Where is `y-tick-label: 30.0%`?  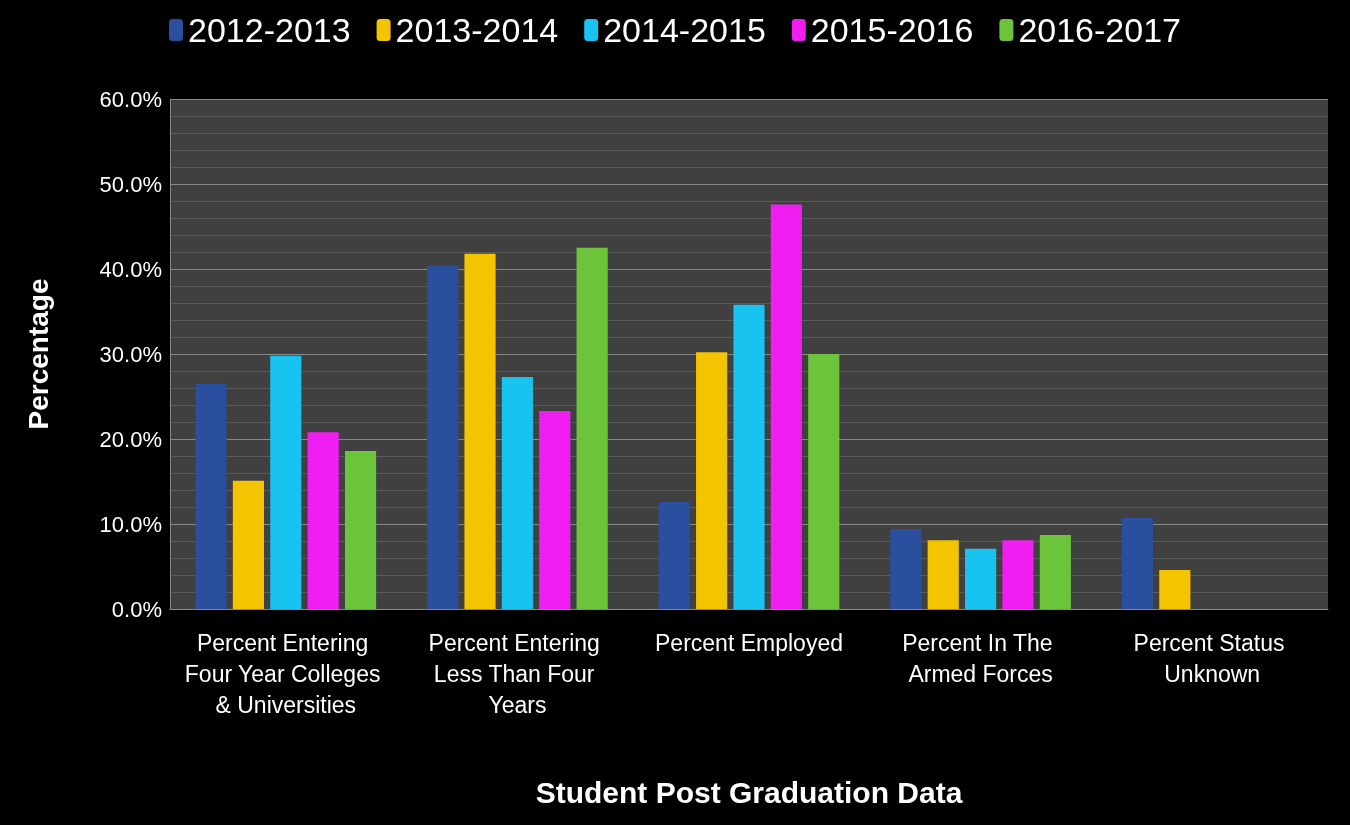 y-tick-label: 30.0% is located at coordinates (130, 354).